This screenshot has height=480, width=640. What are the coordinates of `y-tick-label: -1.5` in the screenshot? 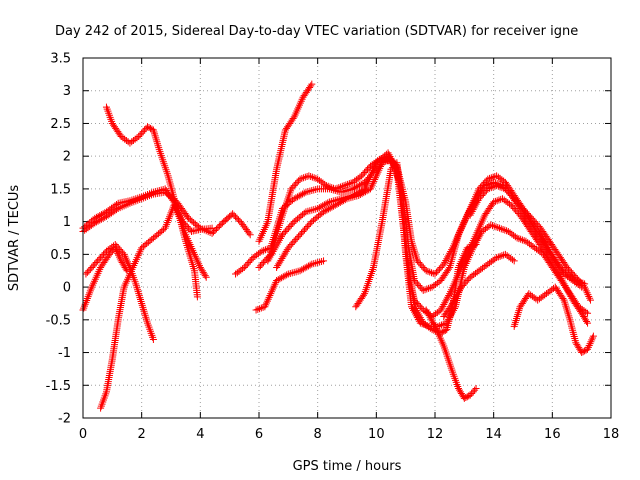 It's located at (58, 386).